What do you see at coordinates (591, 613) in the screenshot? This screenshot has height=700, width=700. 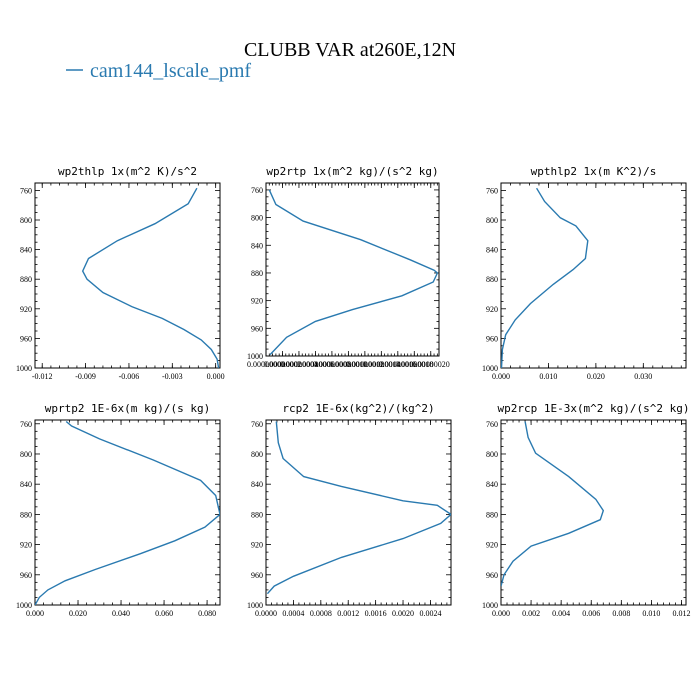 I see `x-tick-label: 0.006` at bounding box center [591, 613].